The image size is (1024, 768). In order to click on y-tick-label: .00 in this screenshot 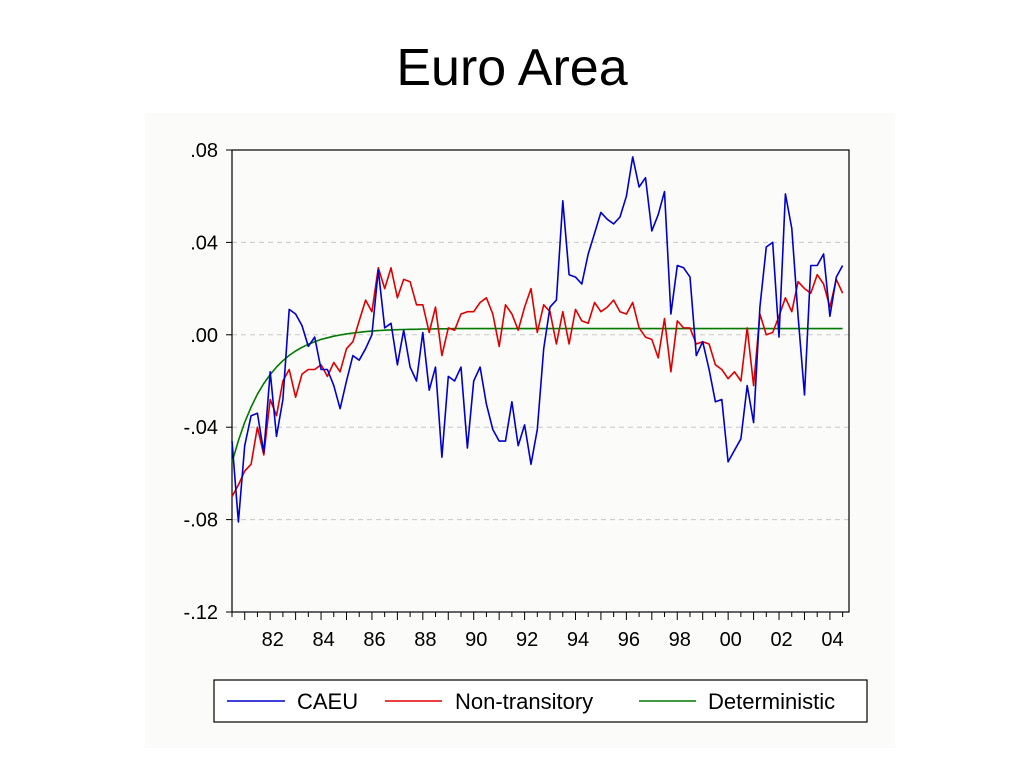, I will do `click(204, 336)`.